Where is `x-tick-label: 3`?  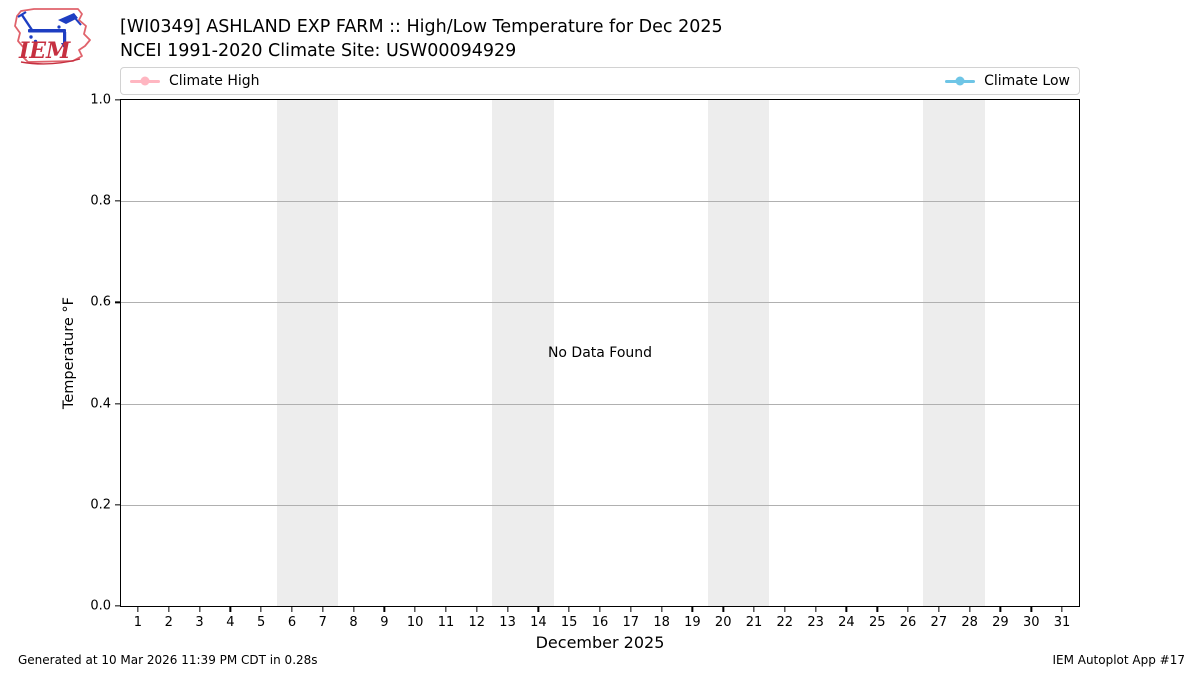
x-tick-label: 3 is located at coordinates (199, 622).